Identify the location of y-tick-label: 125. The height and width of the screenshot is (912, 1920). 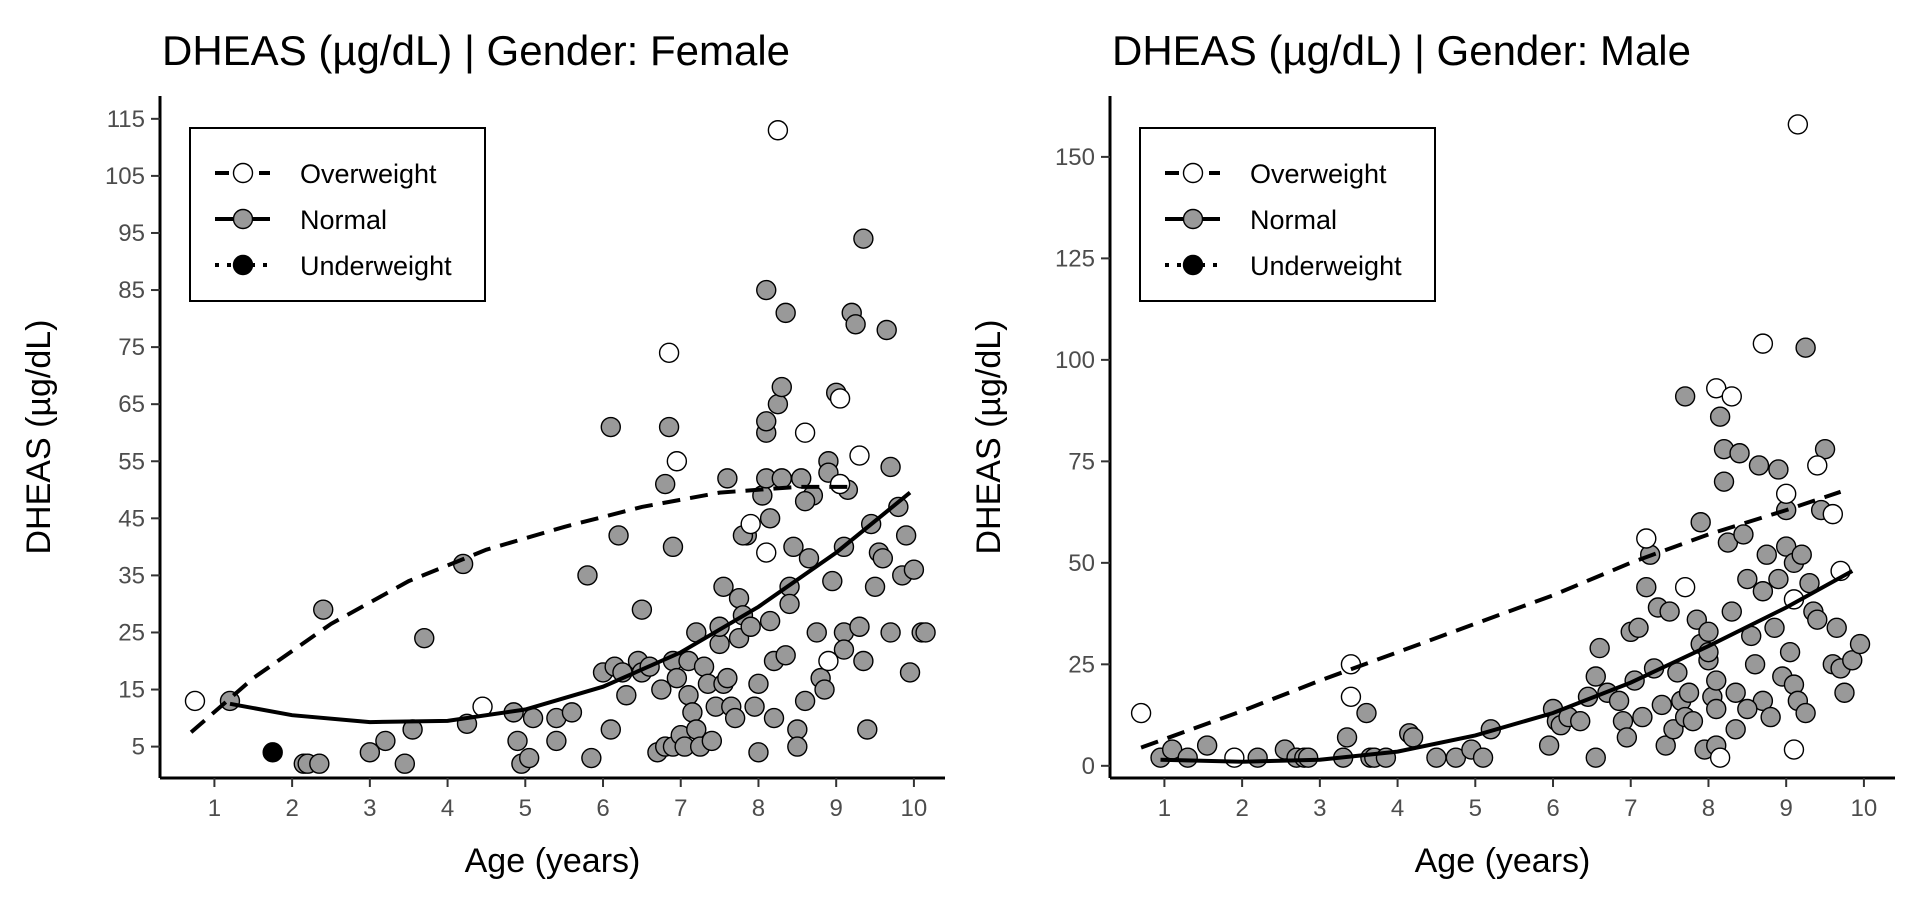
(1075, 258).